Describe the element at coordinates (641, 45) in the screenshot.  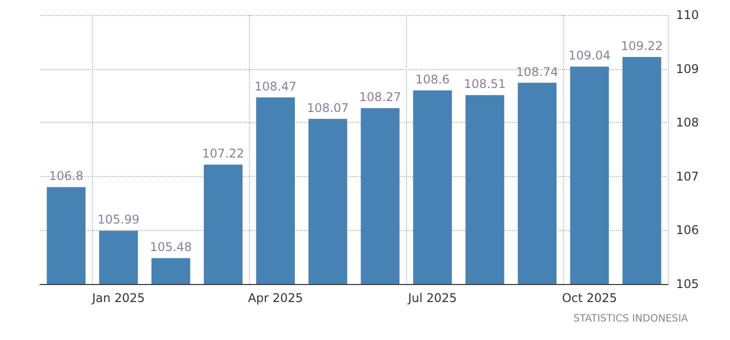
I see `data-label: 109.22` at that location.